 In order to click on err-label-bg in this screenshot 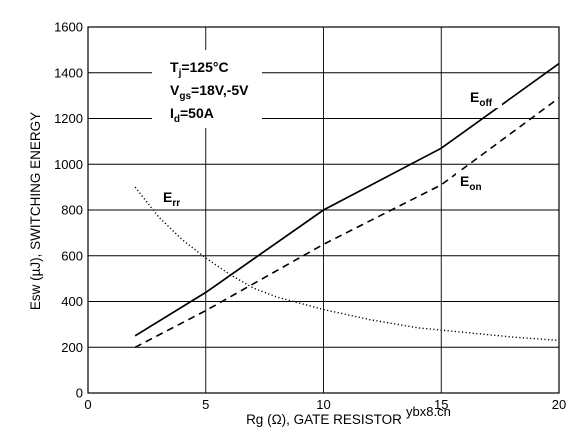, I will do `click(175, 197)`.